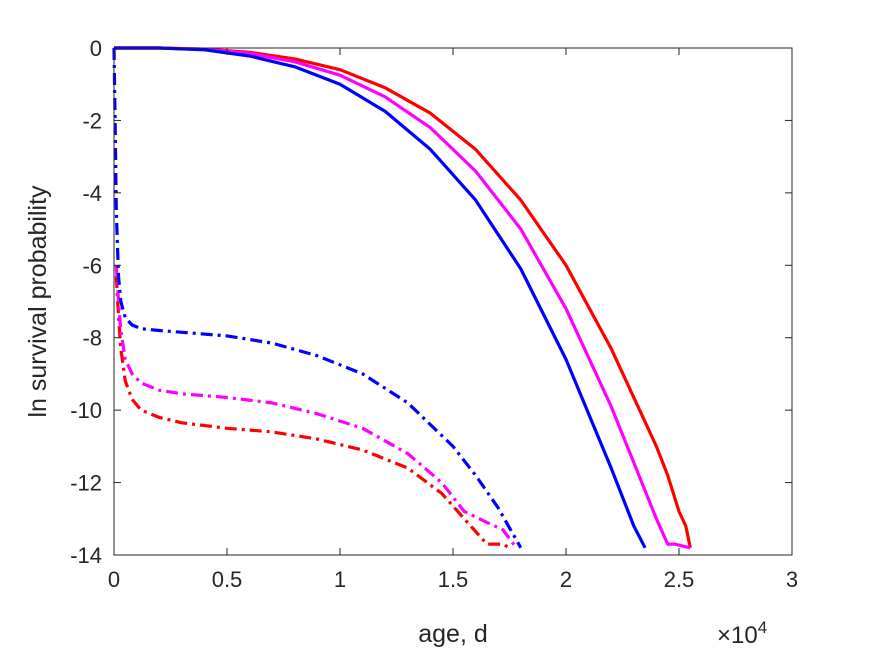  What do you see at coordinates (92, 265) in the screenshot?
I see `y-tick-label: -6` at bounding box center [92, 265].